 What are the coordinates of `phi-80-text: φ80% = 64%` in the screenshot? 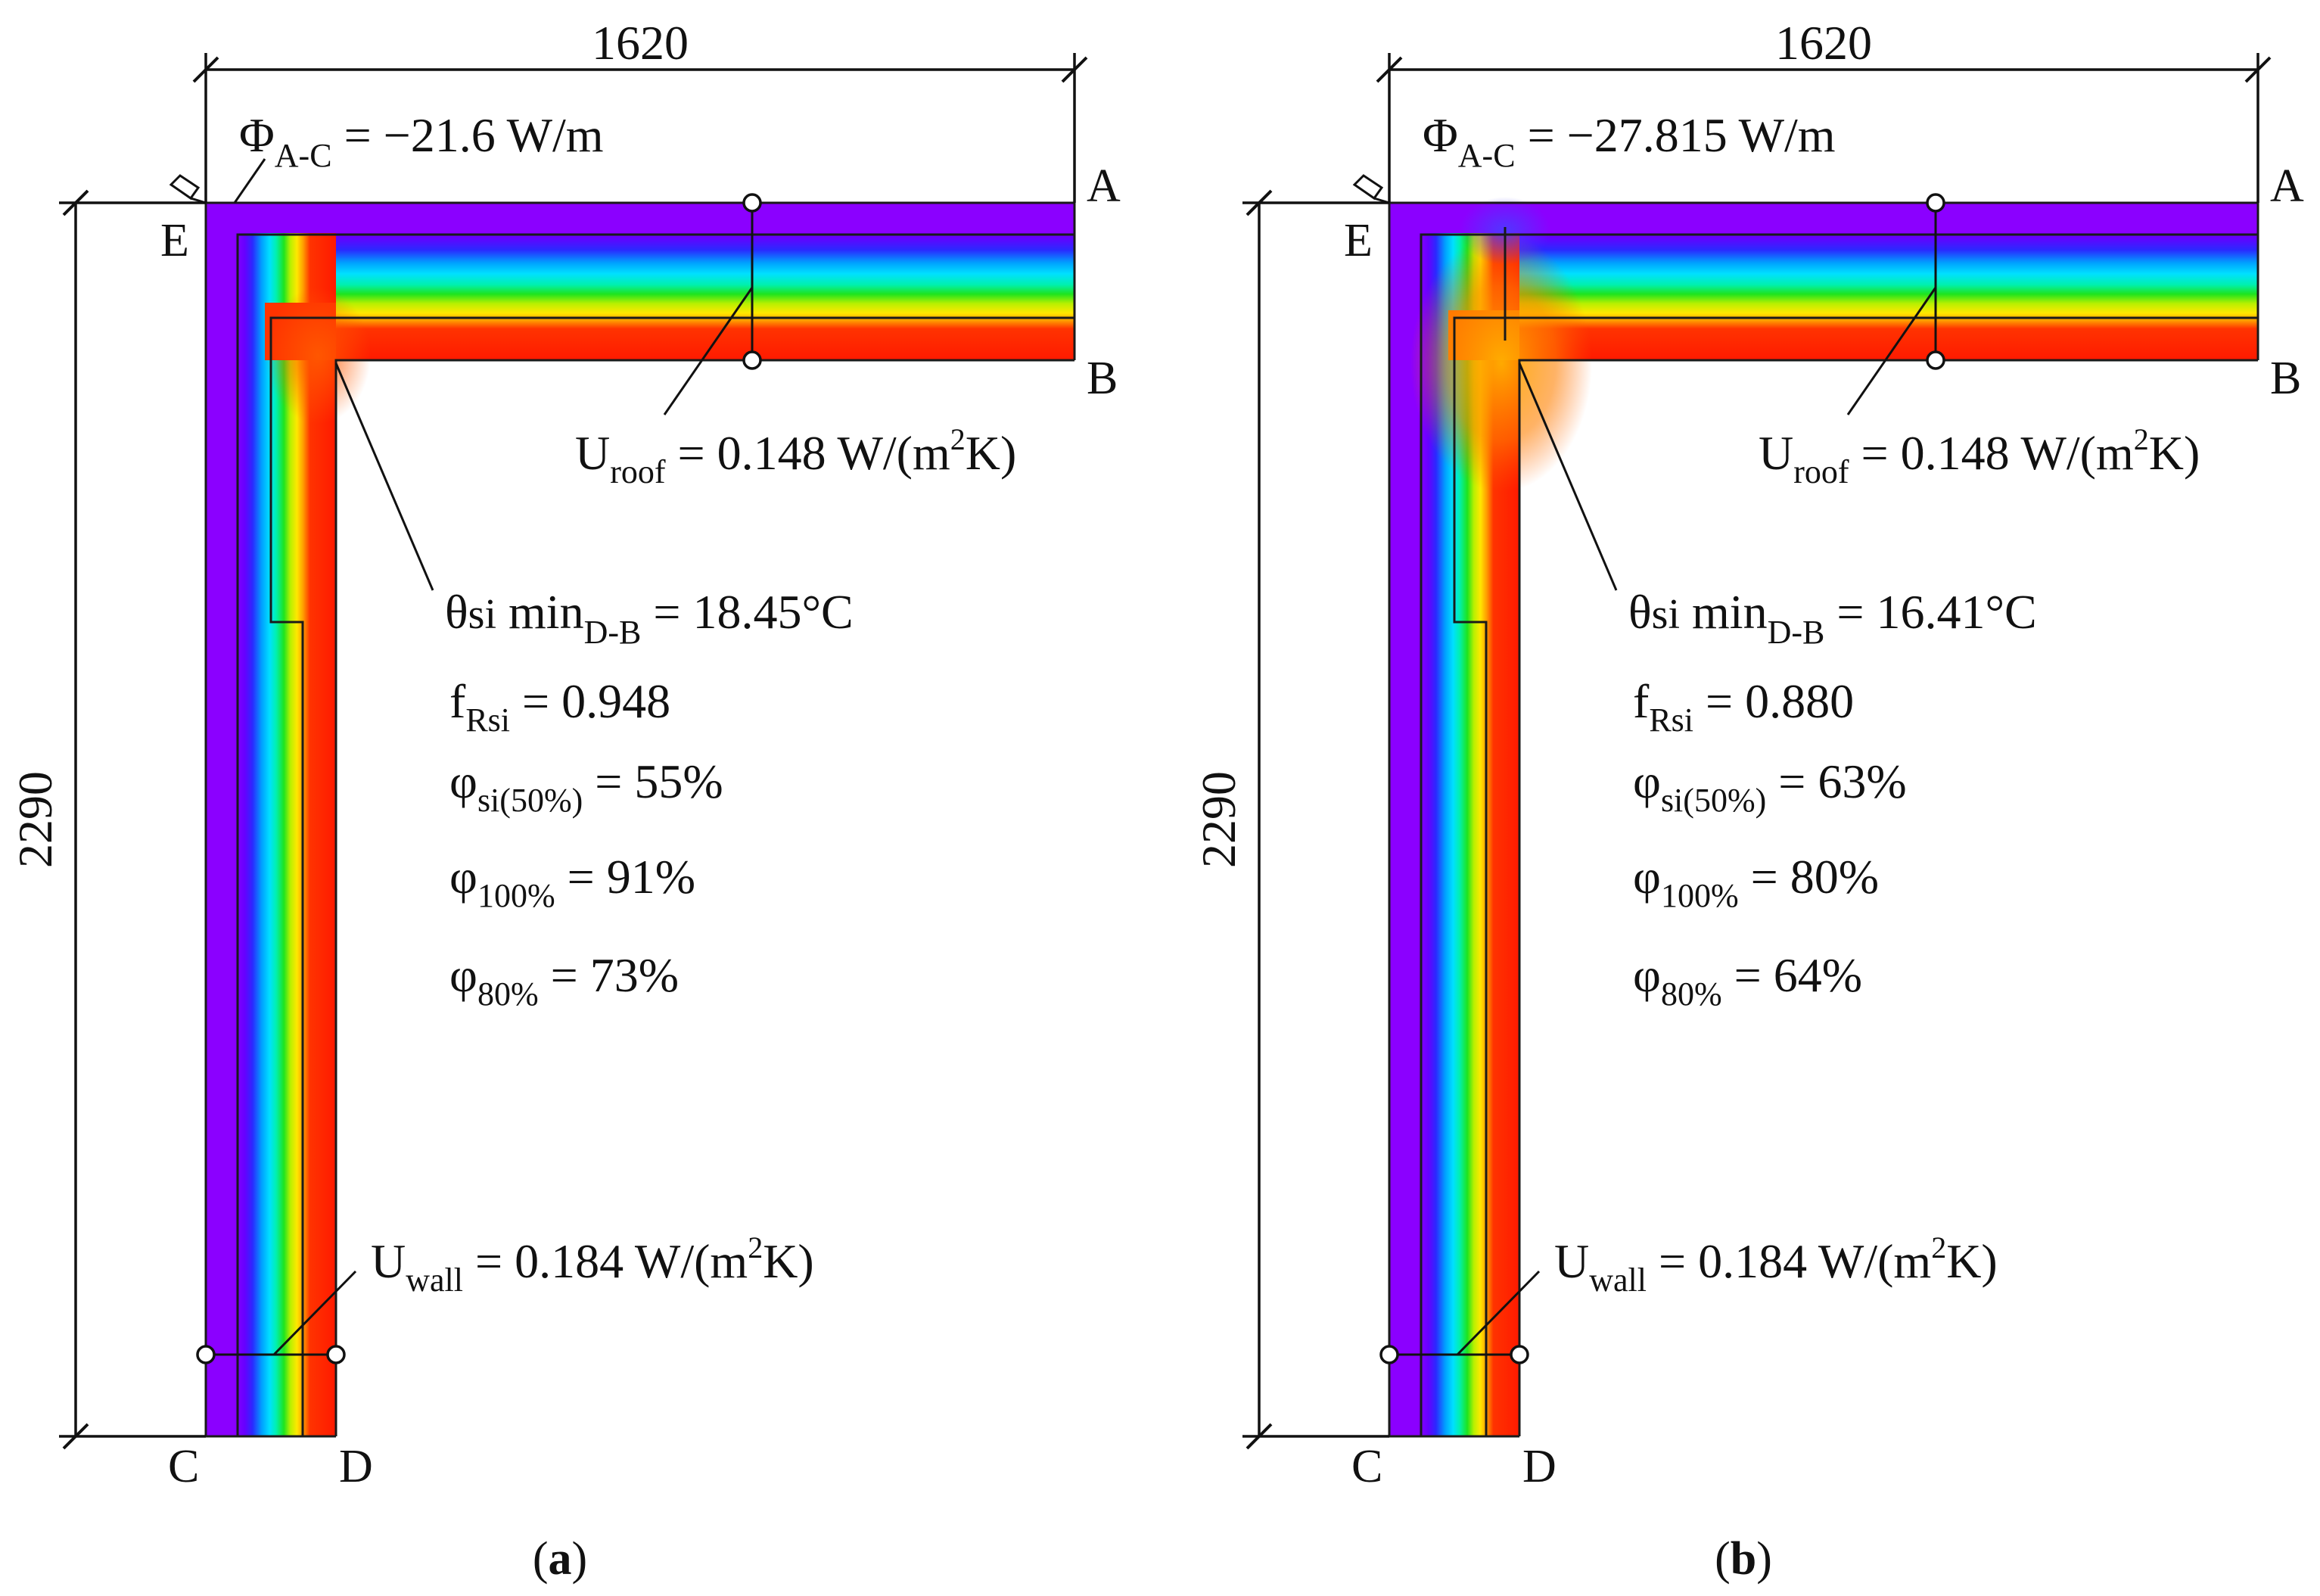 It's located at (1747, 980).